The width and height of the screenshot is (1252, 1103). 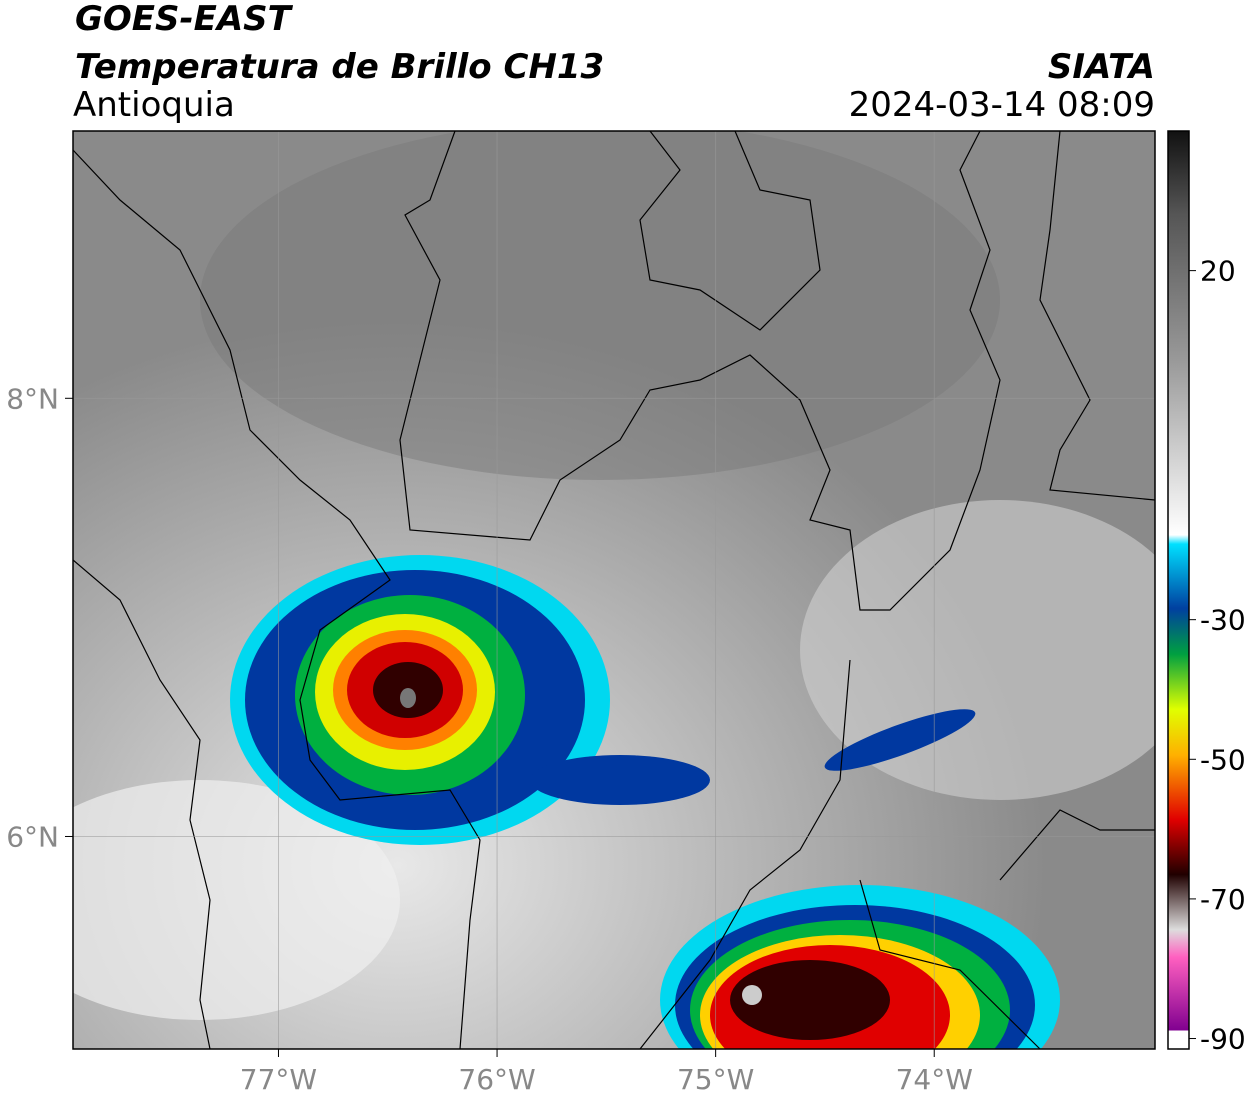 I want to click on x-tick-label: 75°W, so click(x=715, y=1079).